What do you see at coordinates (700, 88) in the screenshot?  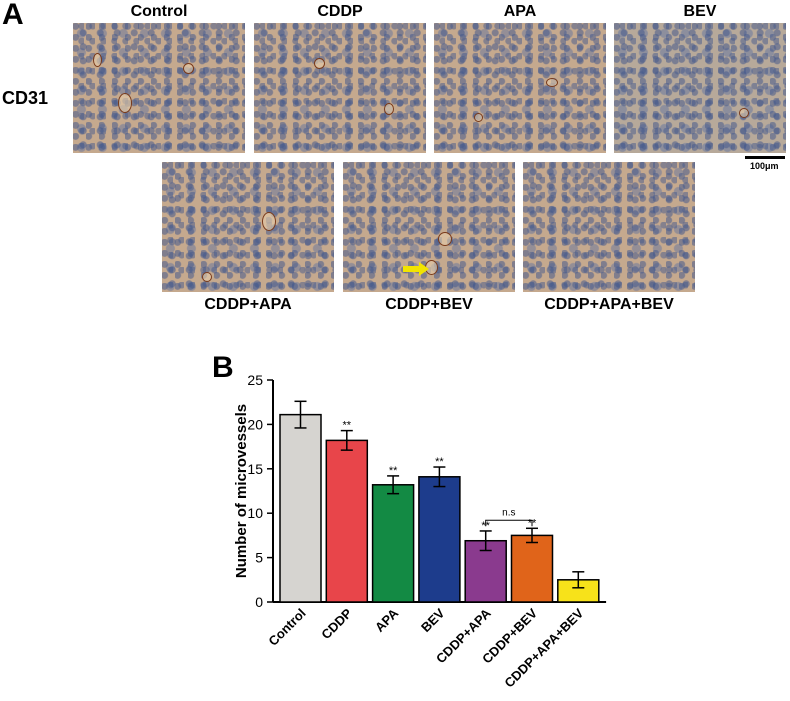 I see `micrograph-bev` at bounding box center [700, 88].